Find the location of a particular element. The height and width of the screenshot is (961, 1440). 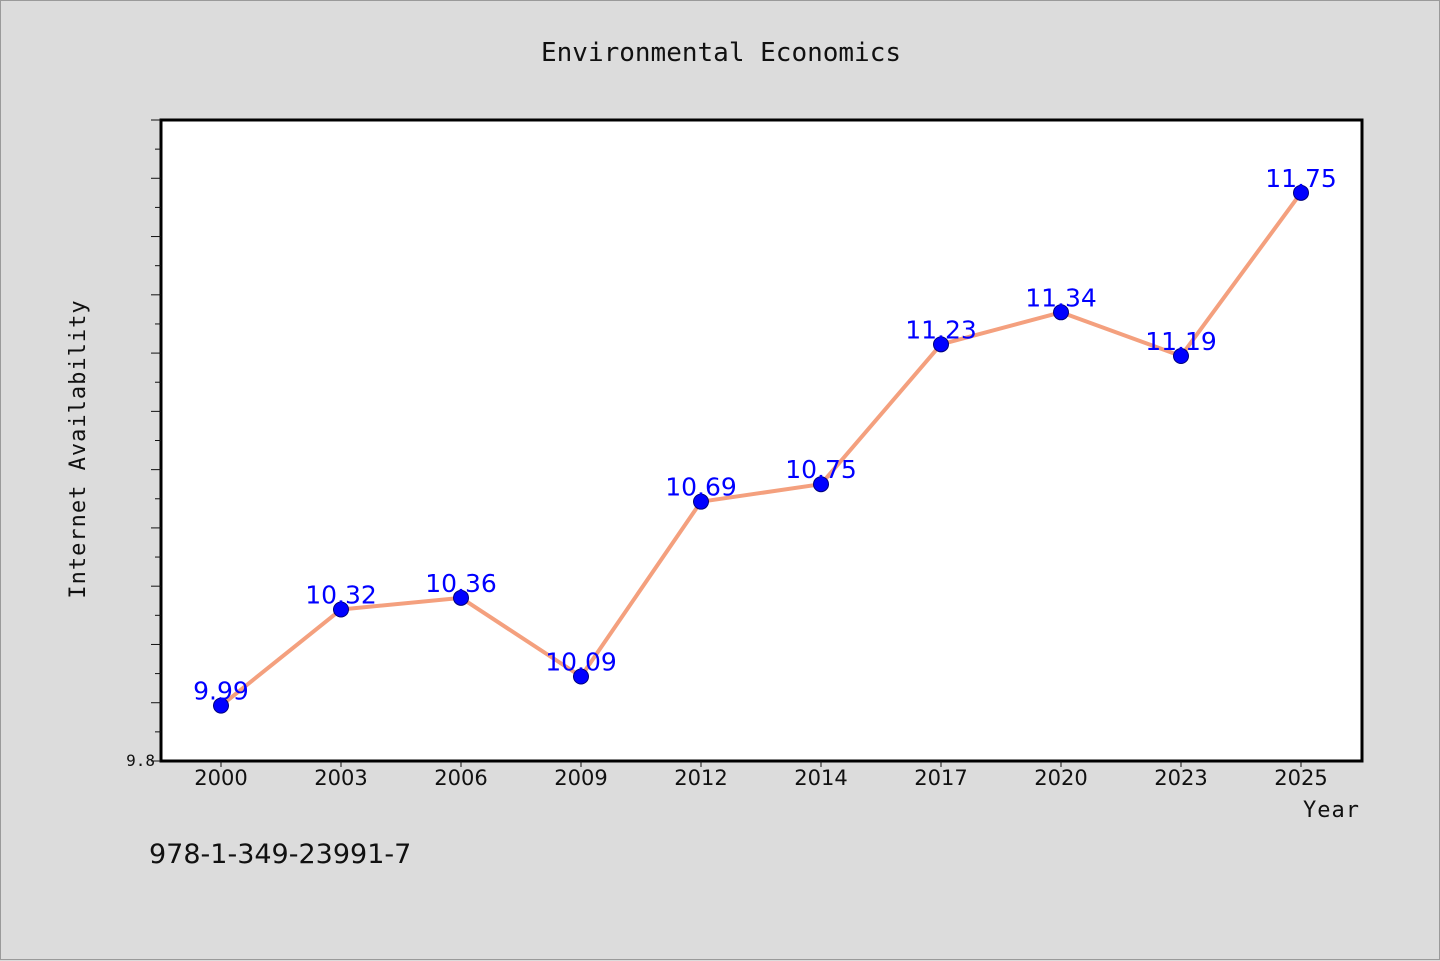

x-tick-label: 2017 is located at coordinates (940, 778).